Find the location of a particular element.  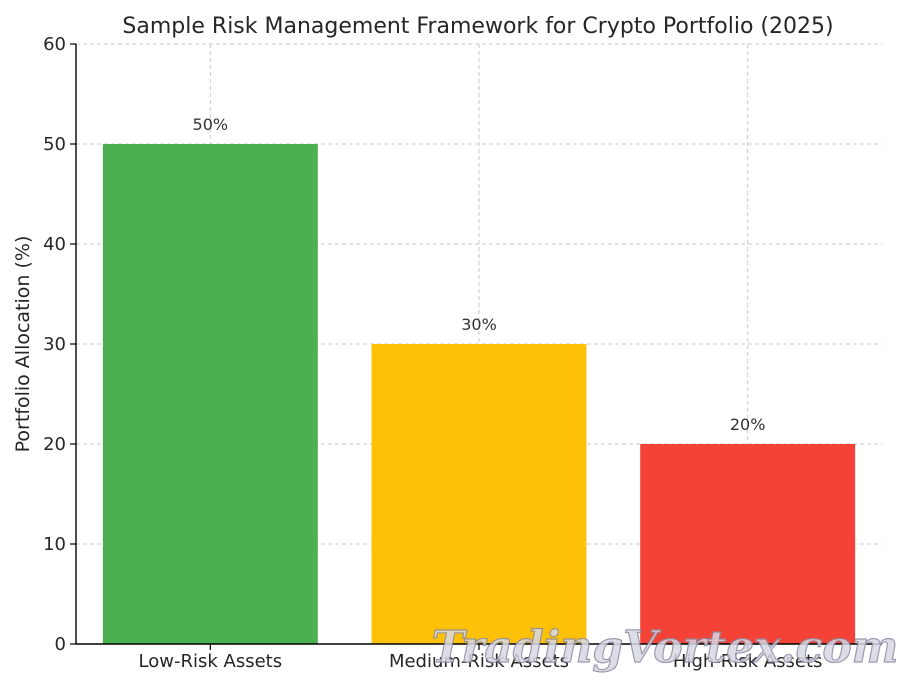

y-tick-label: 30 is located at coordinates (54, 344).